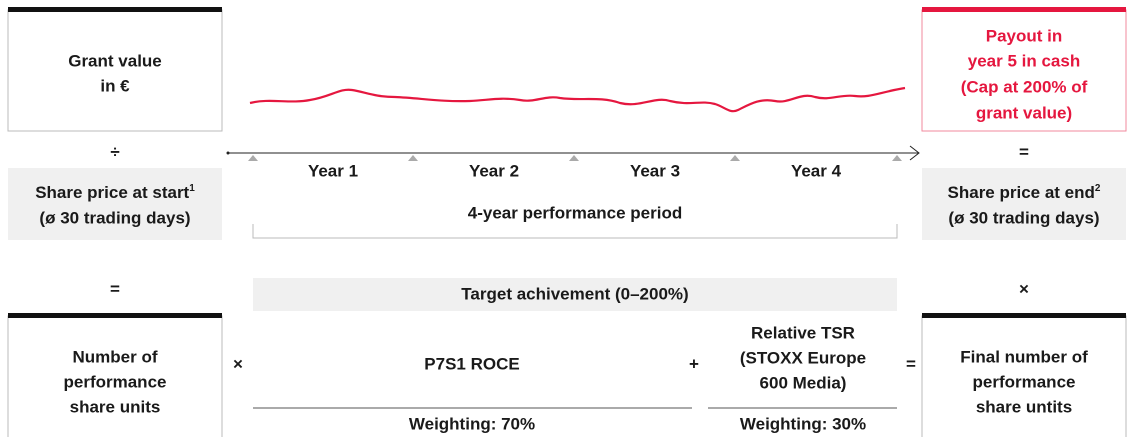  I want to click on units-text: share units, so click(115, 406).